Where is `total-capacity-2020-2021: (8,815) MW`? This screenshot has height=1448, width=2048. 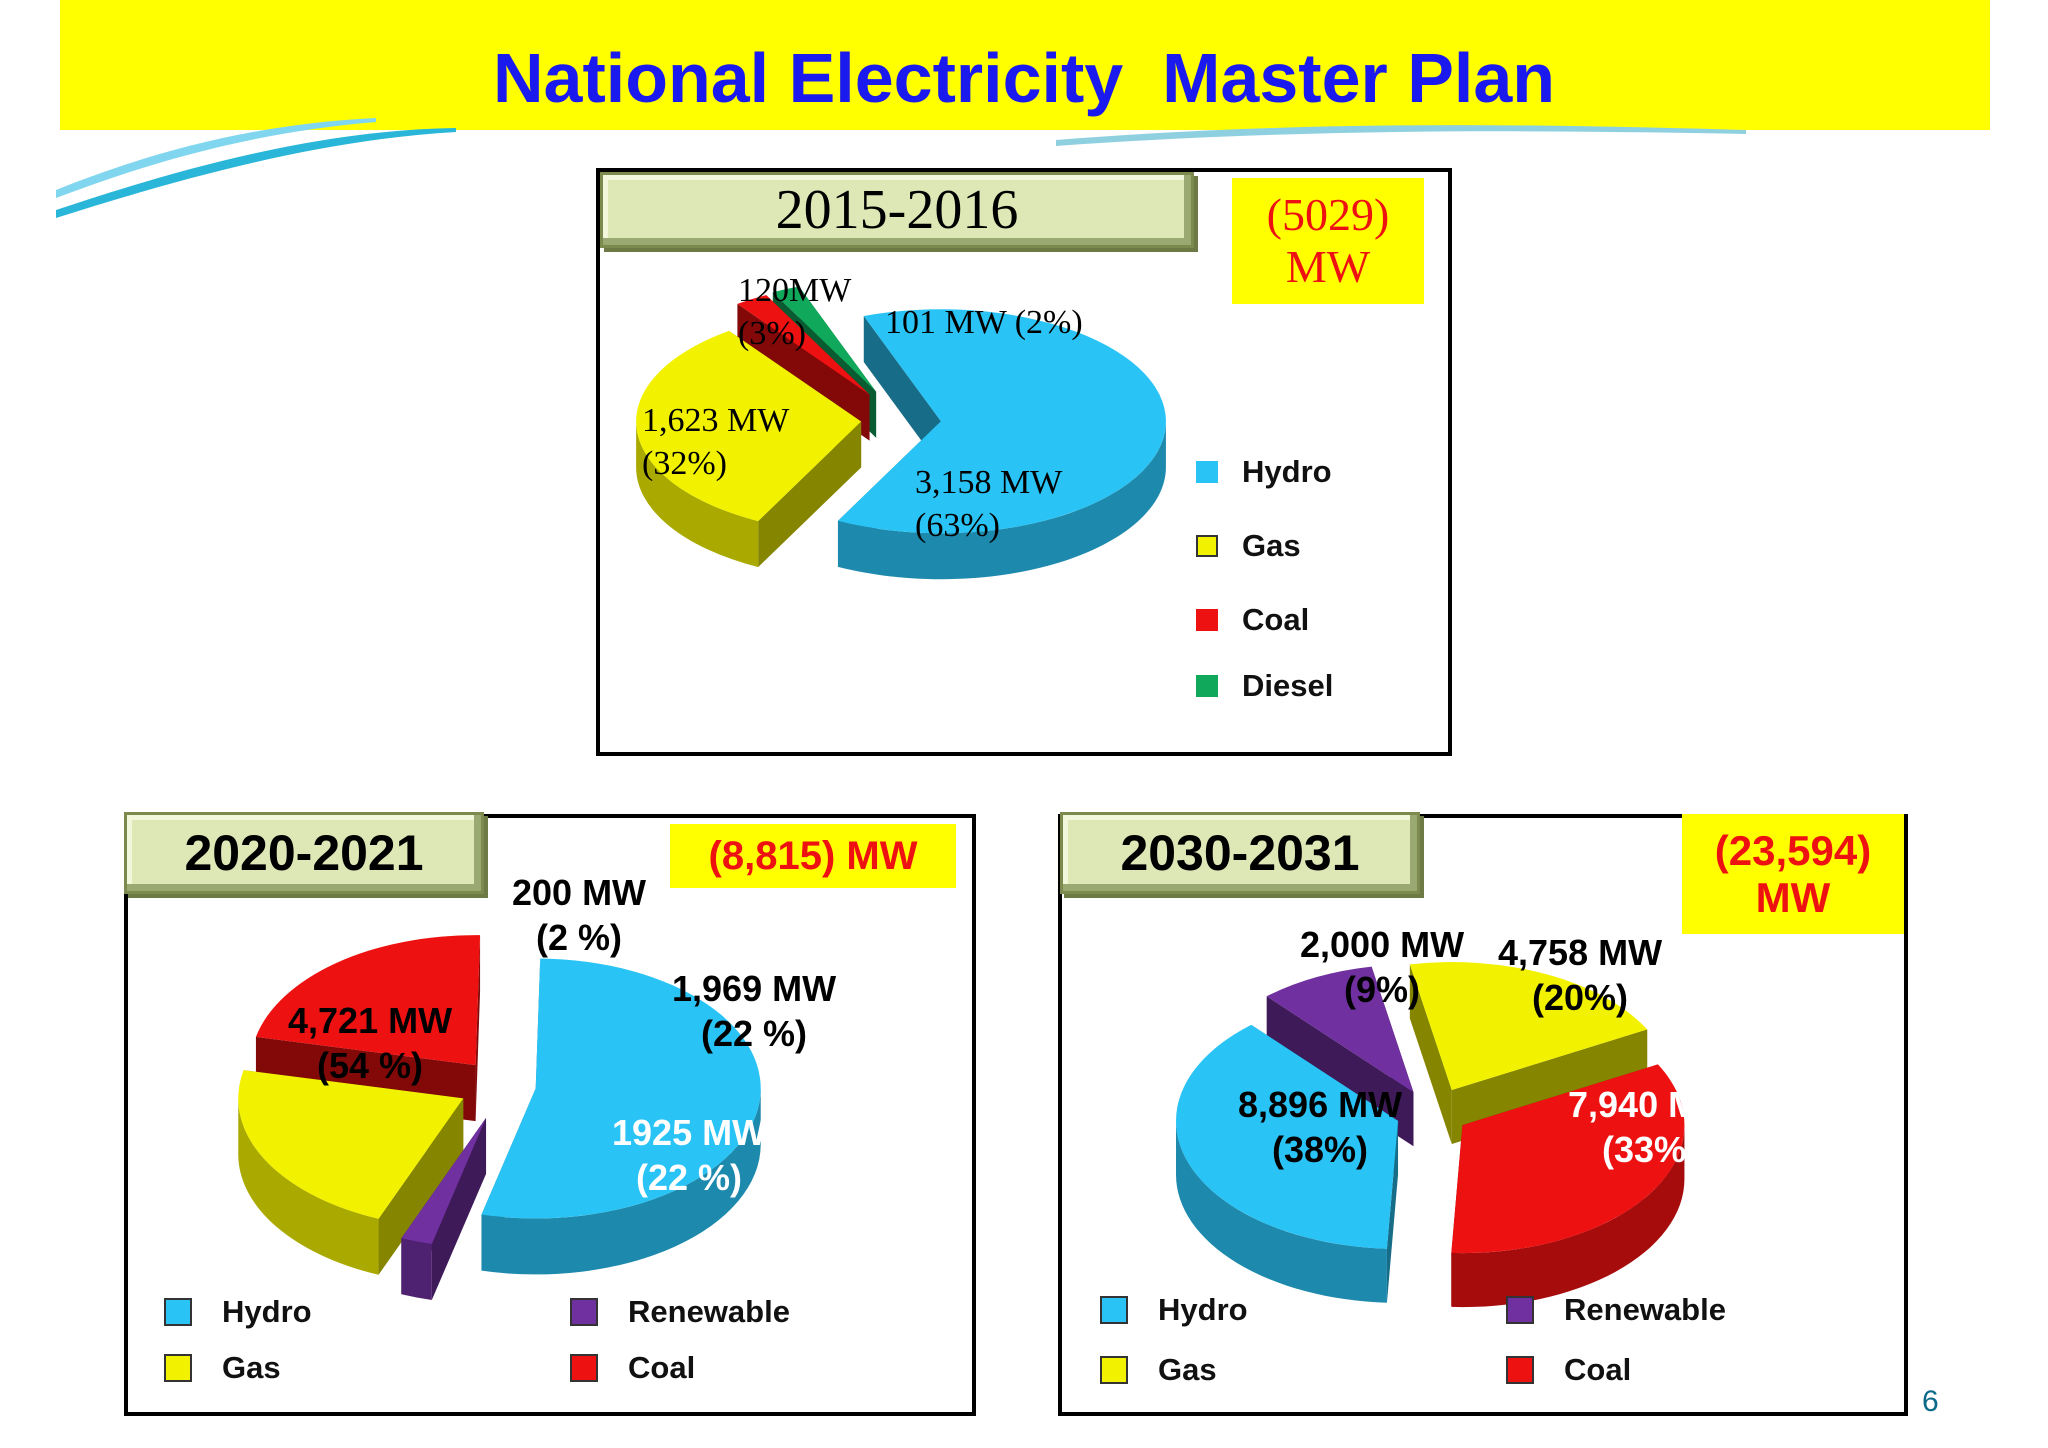 total-capacity-2020-2021: (8,815) MW is located at coordinates (813, 856).